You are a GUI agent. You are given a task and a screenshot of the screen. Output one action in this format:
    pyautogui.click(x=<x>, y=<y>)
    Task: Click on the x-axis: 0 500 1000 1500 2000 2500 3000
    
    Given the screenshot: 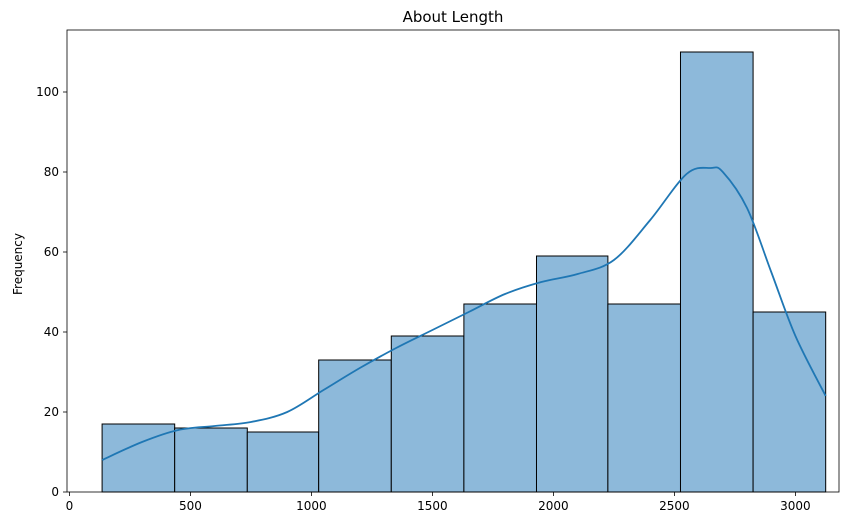 What is the action you would take?
    pyautogui.click(x=438, y=502)
    